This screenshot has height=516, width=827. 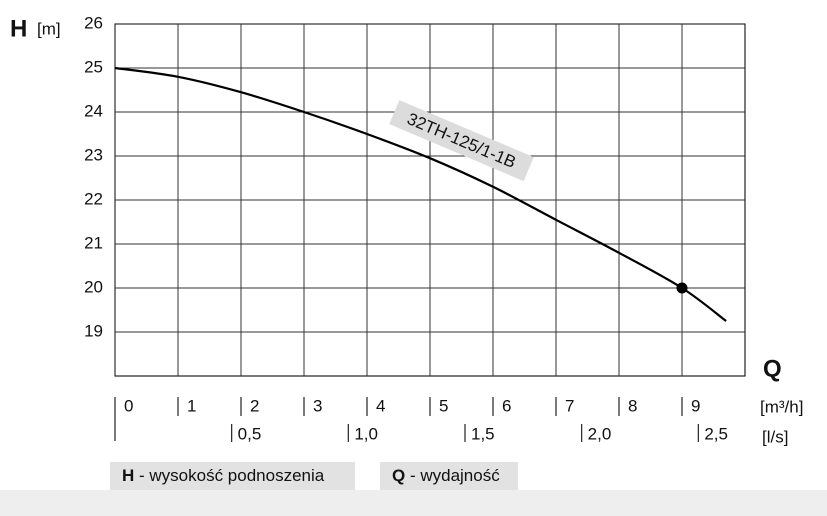 I want to click on x-tick-label: 6, so click(x=506, y=405).